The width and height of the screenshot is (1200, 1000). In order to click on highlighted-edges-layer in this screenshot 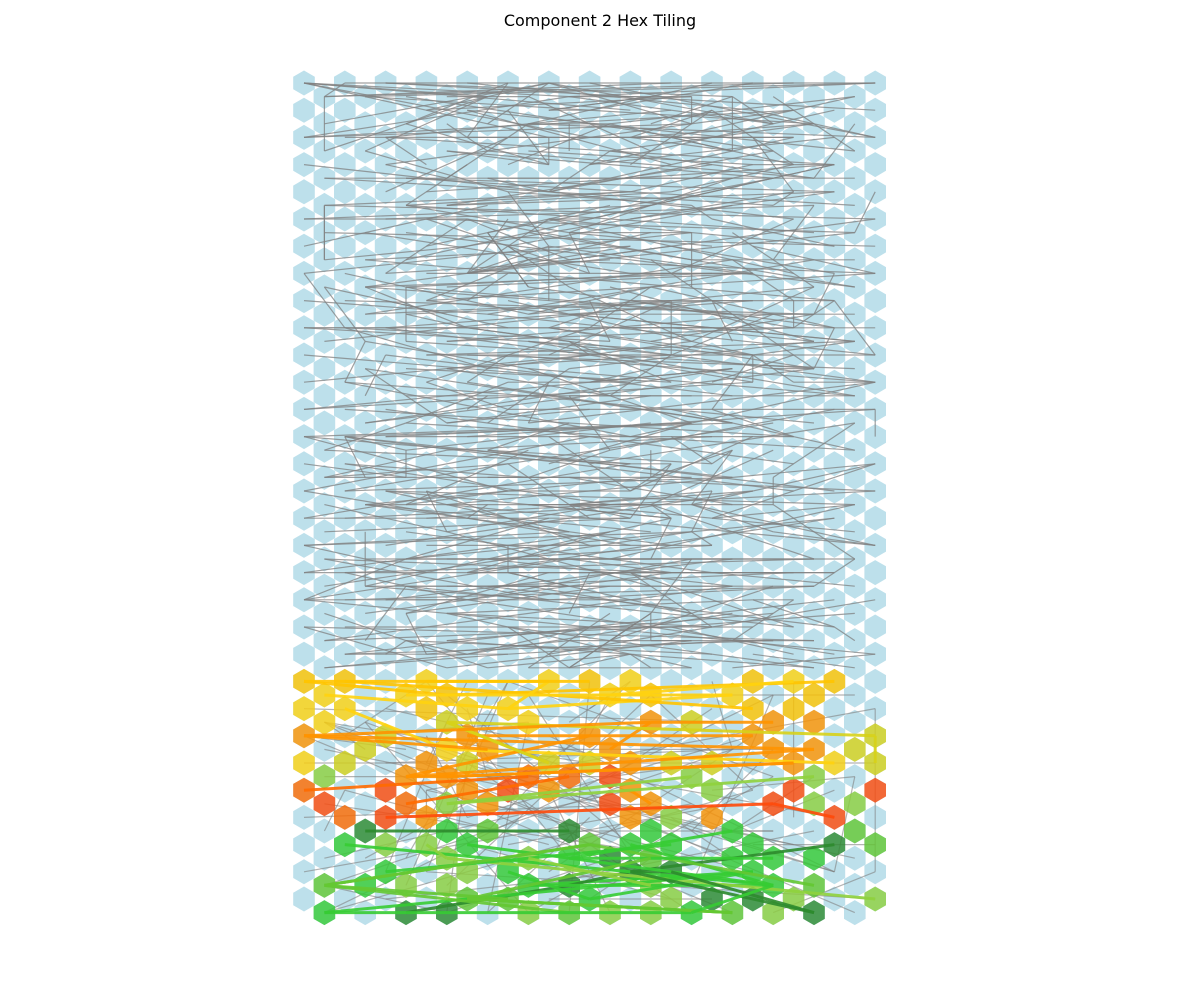, I will do `click(590, 797)`.